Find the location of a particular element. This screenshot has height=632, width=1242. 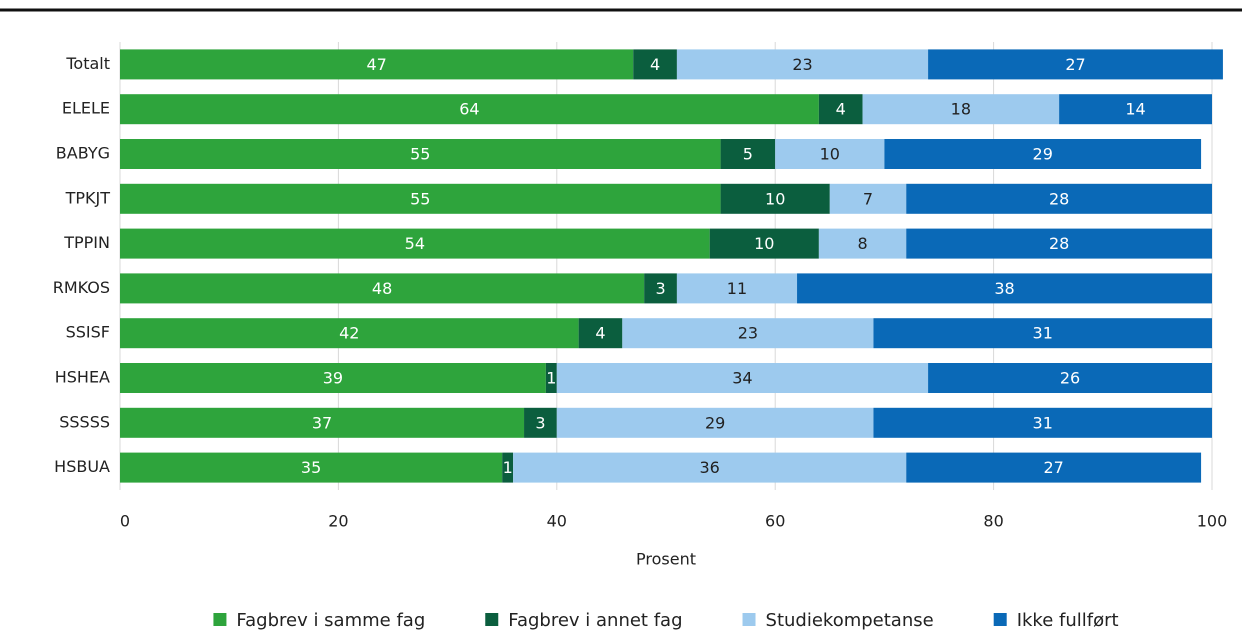

x-tick-label: 60 is located at coordinates (775, 521).